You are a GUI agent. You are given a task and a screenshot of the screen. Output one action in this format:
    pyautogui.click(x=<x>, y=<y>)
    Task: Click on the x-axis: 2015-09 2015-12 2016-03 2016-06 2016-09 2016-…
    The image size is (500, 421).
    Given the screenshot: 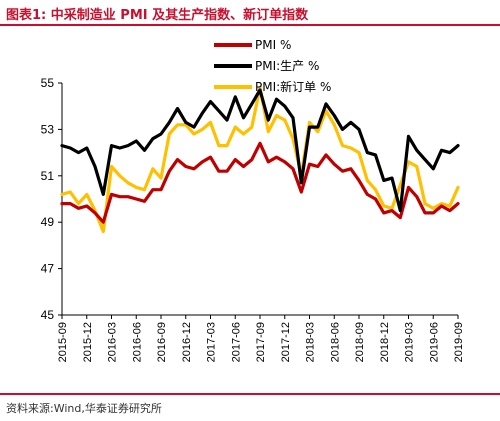 What is the action you would take?
    pyautogui.click(x=261, y=338)
    